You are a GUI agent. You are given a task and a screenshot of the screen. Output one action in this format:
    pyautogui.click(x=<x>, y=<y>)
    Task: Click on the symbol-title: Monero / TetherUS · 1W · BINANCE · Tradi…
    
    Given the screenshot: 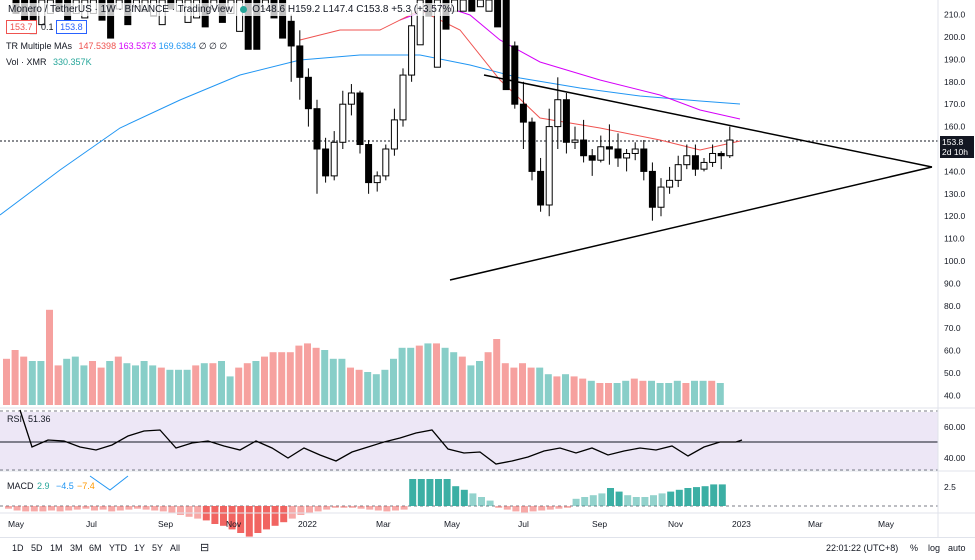 What is the action you would take?
    pyautogui.click(x=120, y=9)
    